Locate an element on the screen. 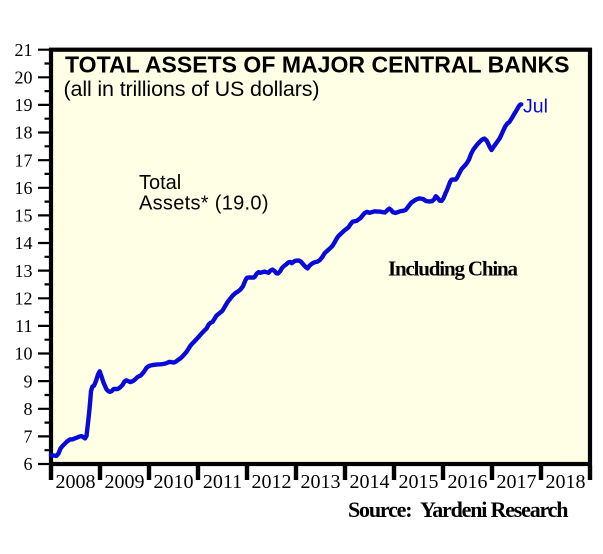 This screenshot has height=554, width=603. svg-text: 15 is located at coordinates (24, 216).